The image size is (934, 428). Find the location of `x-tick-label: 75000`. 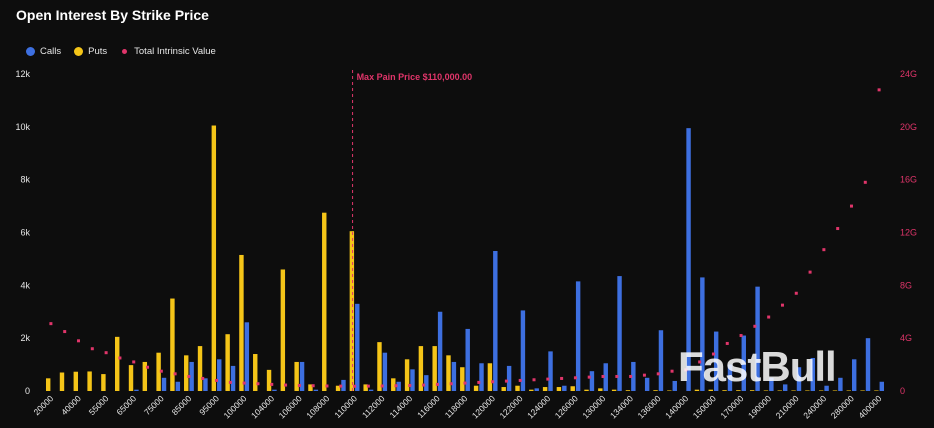

x-tick-label: 75000 is located at coordinates (154, 405).